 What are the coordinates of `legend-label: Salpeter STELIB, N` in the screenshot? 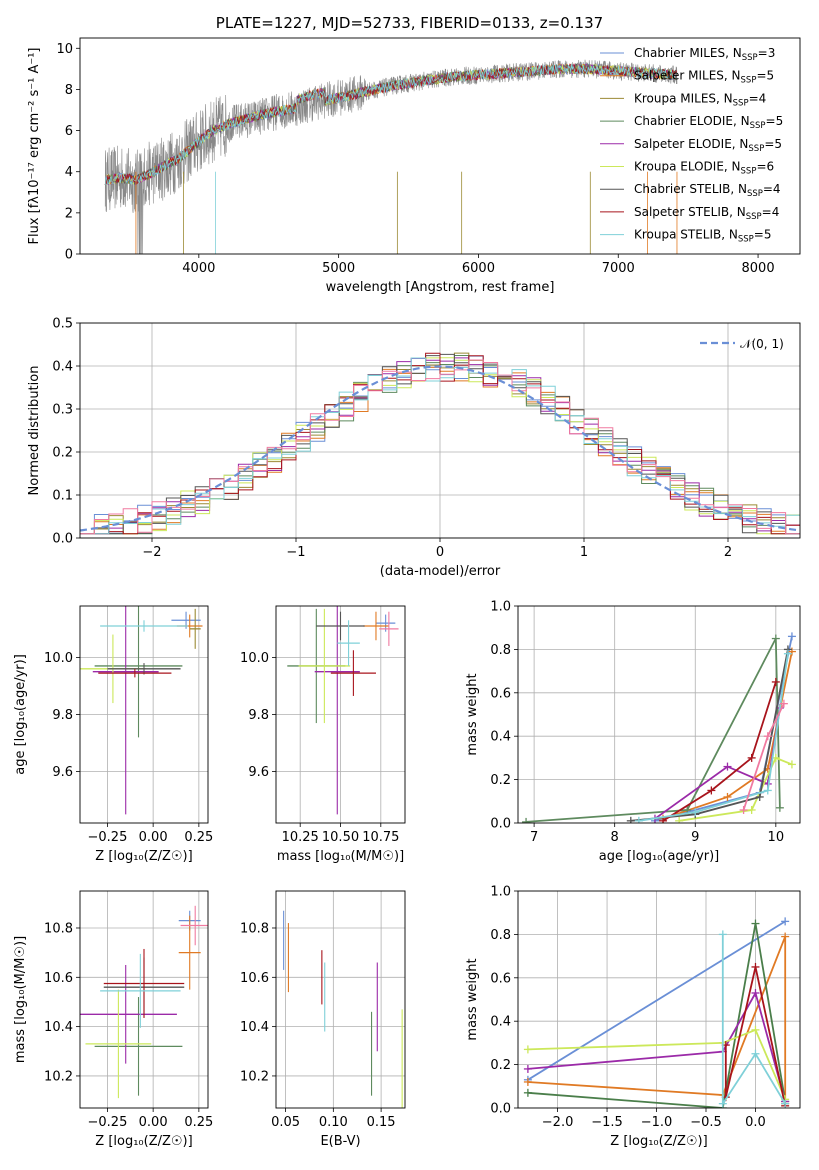 It's located at (690, 212).